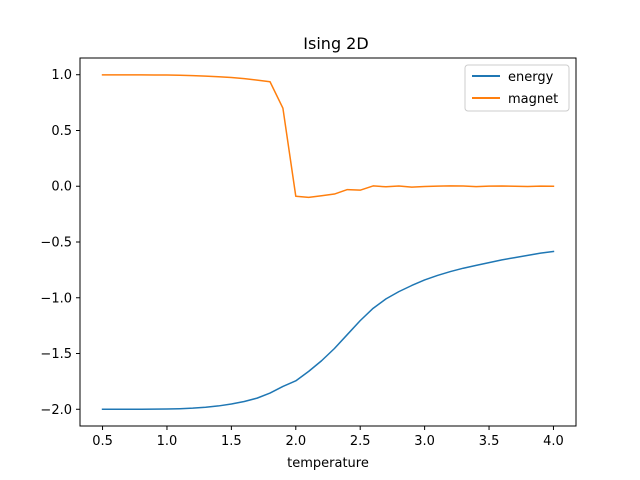 The image size is (640, 480). I want to click on y-tick-label: −0.5, so click(56, 243).